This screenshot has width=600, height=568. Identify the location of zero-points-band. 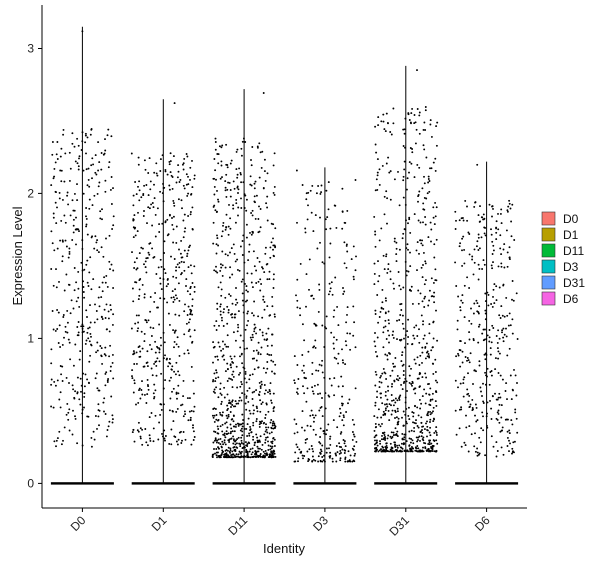
(487, 483).